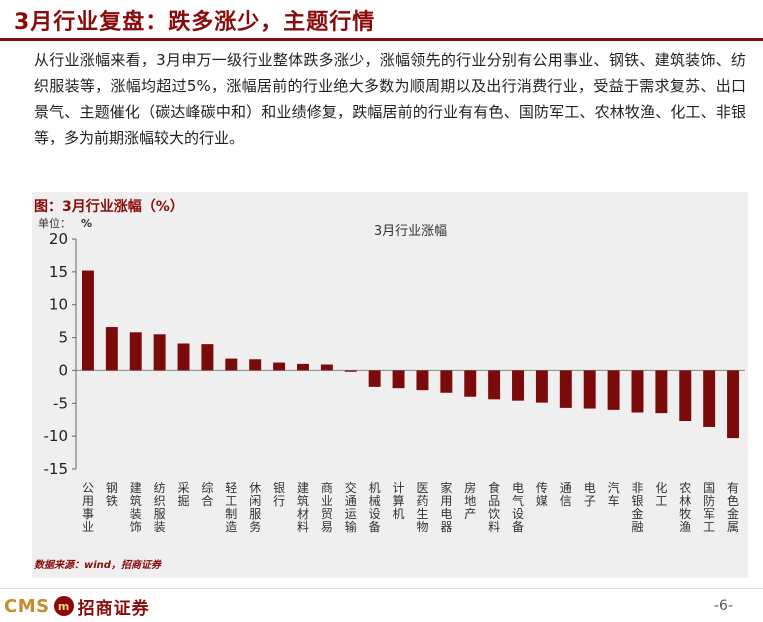 This screenshot has width=763, height=622. What do you see at coordinates (470, 500) in the screenshot?
I see `x-category-label: 房地产` at bounding box center [470, 500].